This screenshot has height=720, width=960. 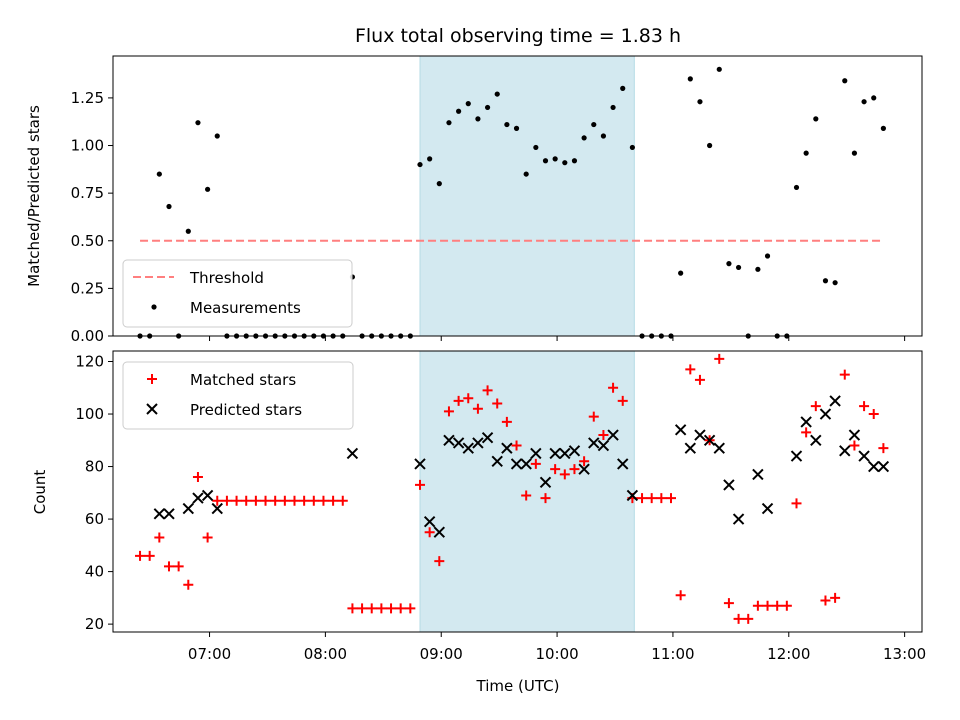 What do you see at coordinates (87, 193) in the screenshot?
I see `top-y-tick-label: 0.75` at bounding box center [87, 193].